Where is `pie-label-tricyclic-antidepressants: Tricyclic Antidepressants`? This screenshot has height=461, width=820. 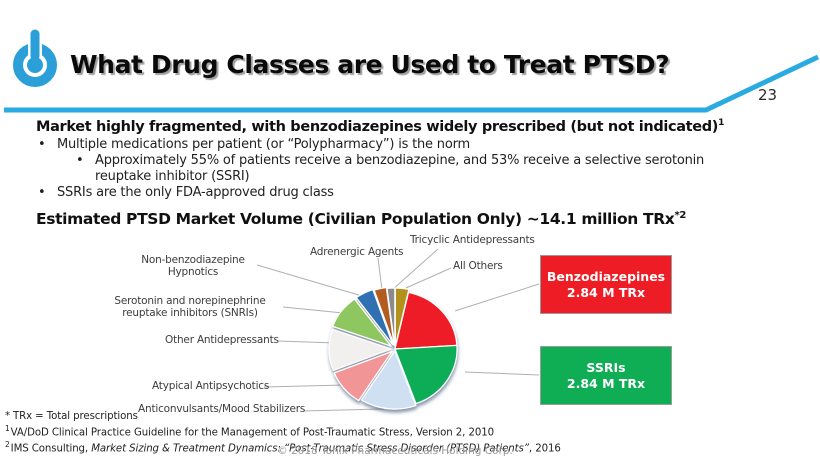 pie-label-tricyclic-antidepressants: Tricyclic Antidepressants is located at coordinates (472, 240).